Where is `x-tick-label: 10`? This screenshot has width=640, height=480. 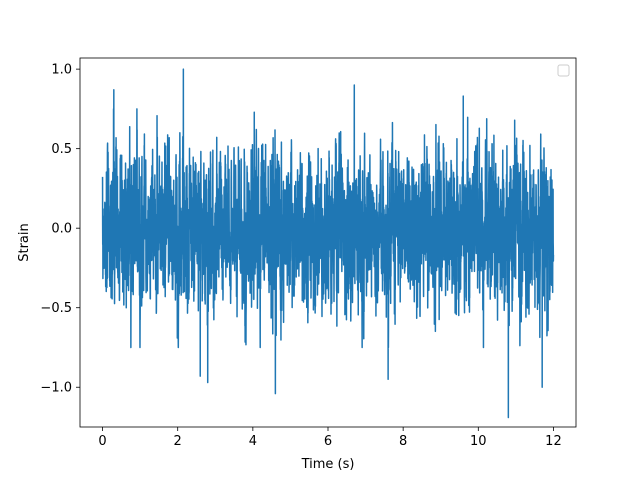
x-tick-label: 10 is located at coordinates (478, 441).